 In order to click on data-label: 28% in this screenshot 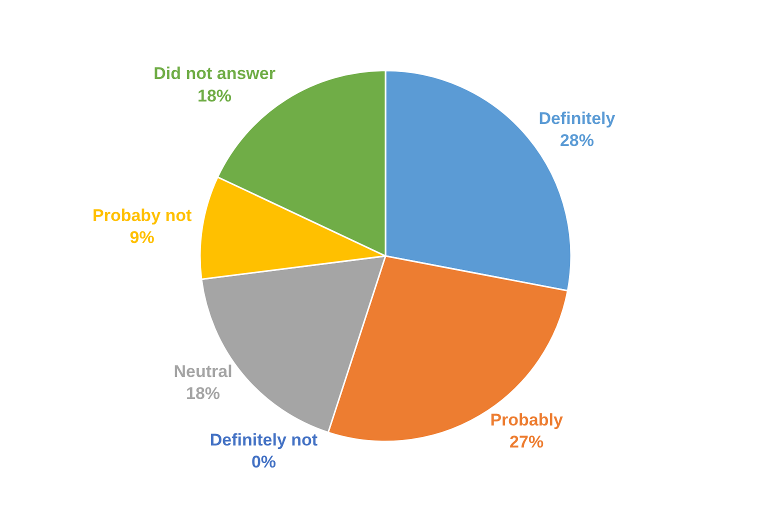, I will do `click(577, 140)`.